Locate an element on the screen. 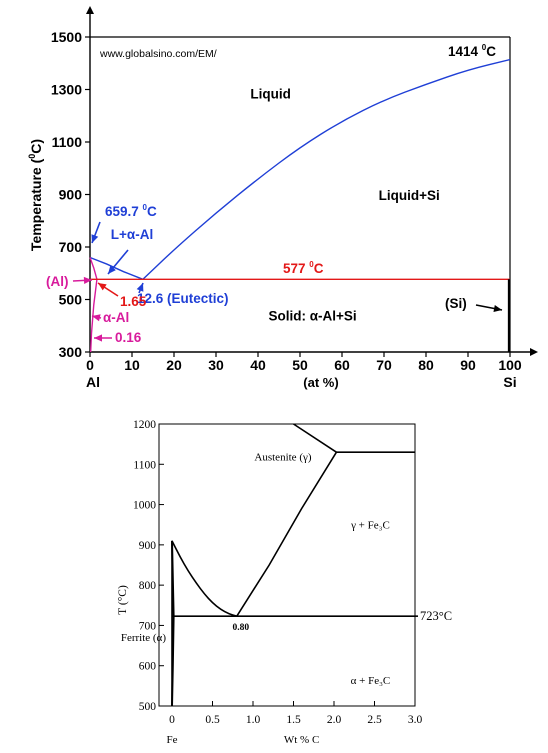  region-label: Solid: α-Al+Si is located at coordinates (313, 316).